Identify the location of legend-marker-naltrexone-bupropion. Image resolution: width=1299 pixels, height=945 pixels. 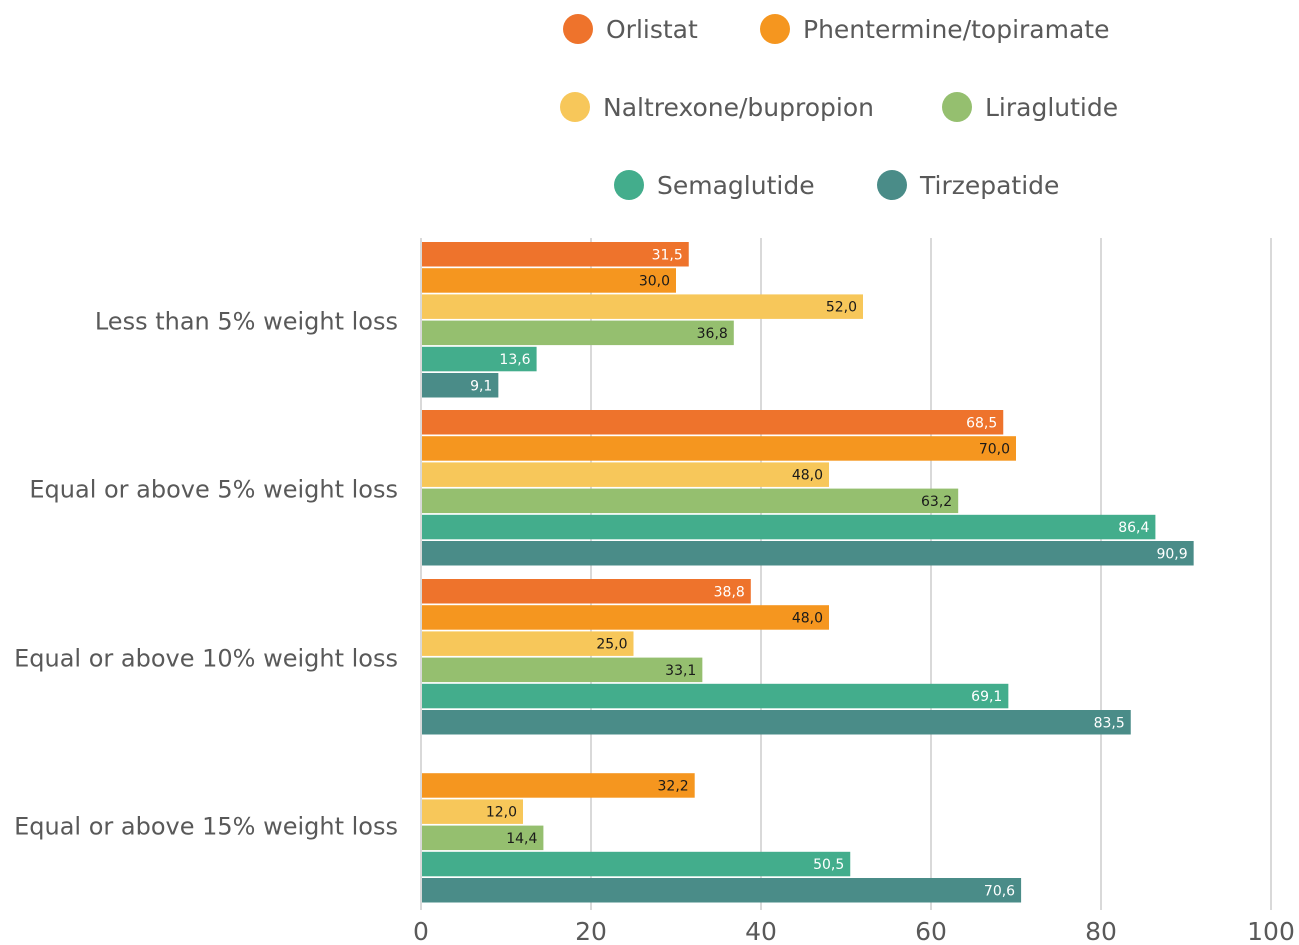
(575, 107).